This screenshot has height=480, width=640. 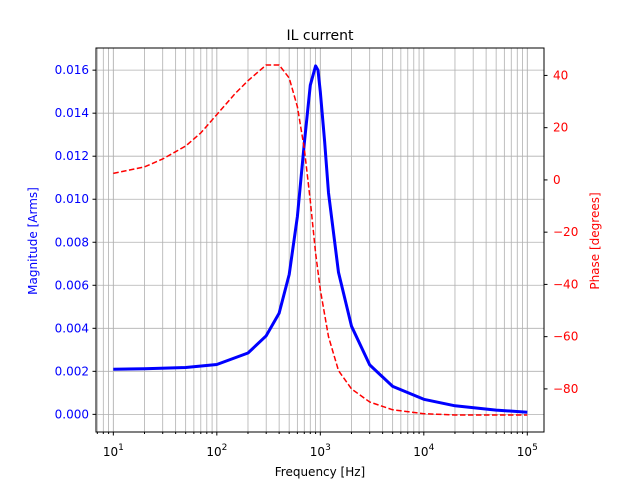 I want to click on y-tick-label-right: −40, so click(x=565, y=284).